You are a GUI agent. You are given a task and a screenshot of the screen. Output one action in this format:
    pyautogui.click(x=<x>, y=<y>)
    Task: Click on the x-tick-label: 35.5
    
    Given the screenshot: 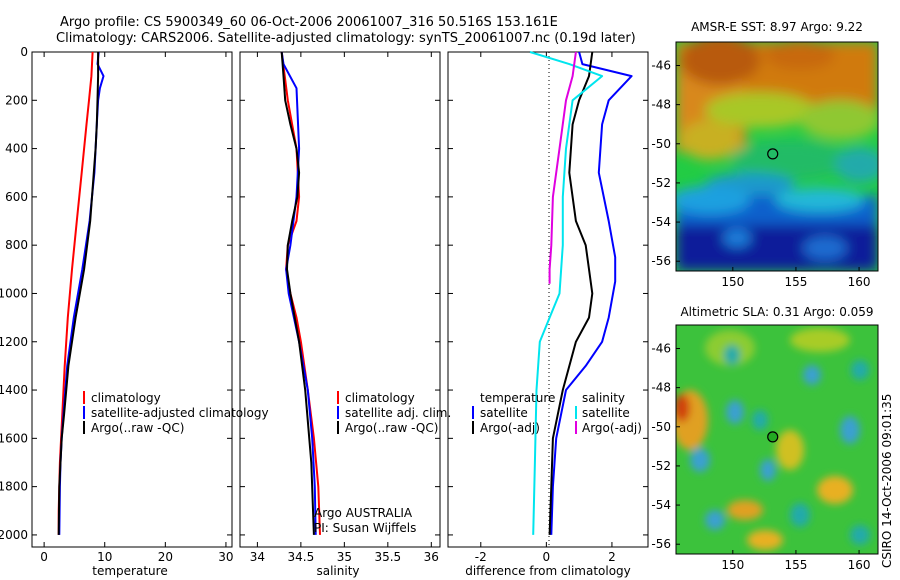 What is the action you would take?
    pyautogui.click(x=387, y=557)
    